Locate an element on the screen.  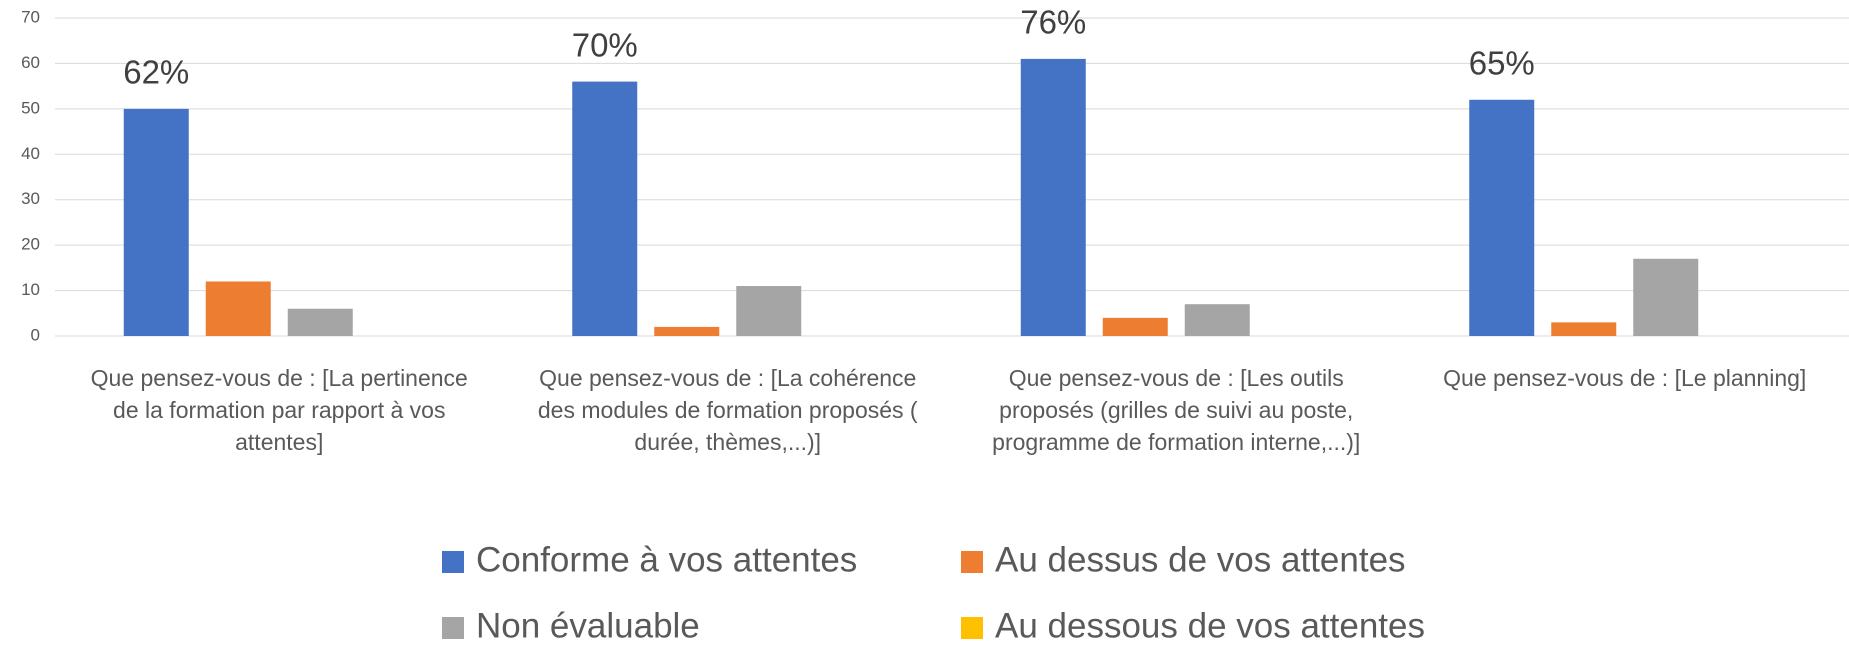
data-label: 70% is located at coordinates (605, 44).